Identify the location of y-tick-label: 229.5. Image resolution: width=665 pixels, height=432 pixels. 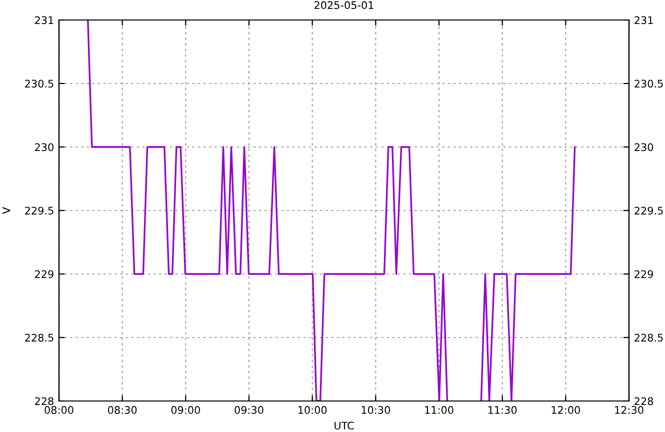
(39, 210).